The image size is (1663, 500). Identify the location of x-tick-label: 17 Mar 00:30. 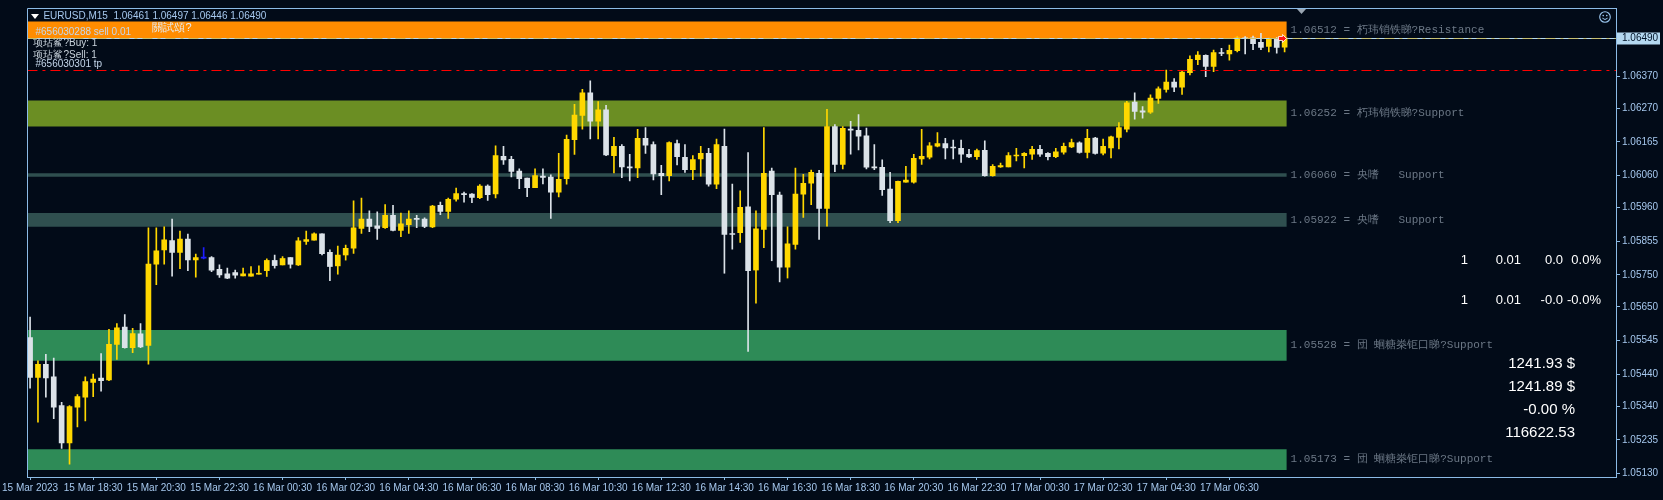
(1040, 487).